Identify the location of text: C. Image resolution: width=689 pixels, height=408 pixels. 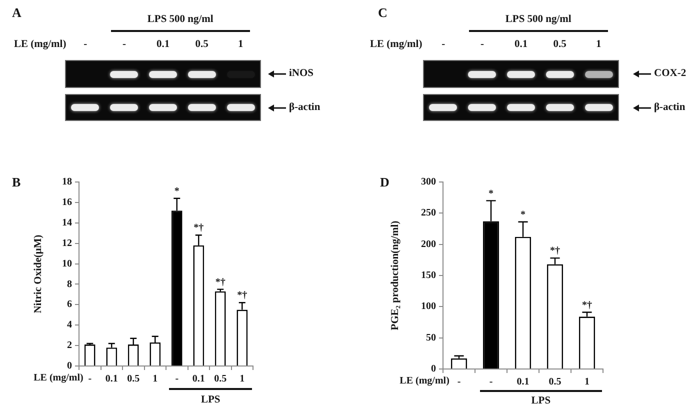
(383, 12).